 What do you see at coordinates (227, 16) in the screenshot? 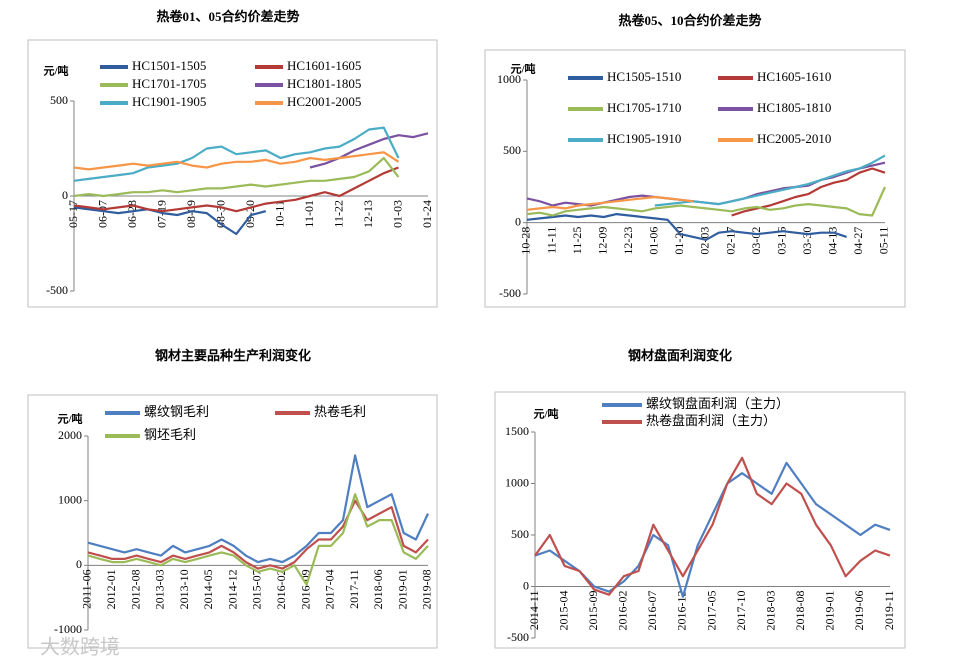
I see `chart-title: 热卷01、05合约价差走势` at bounding box center [227, 16].